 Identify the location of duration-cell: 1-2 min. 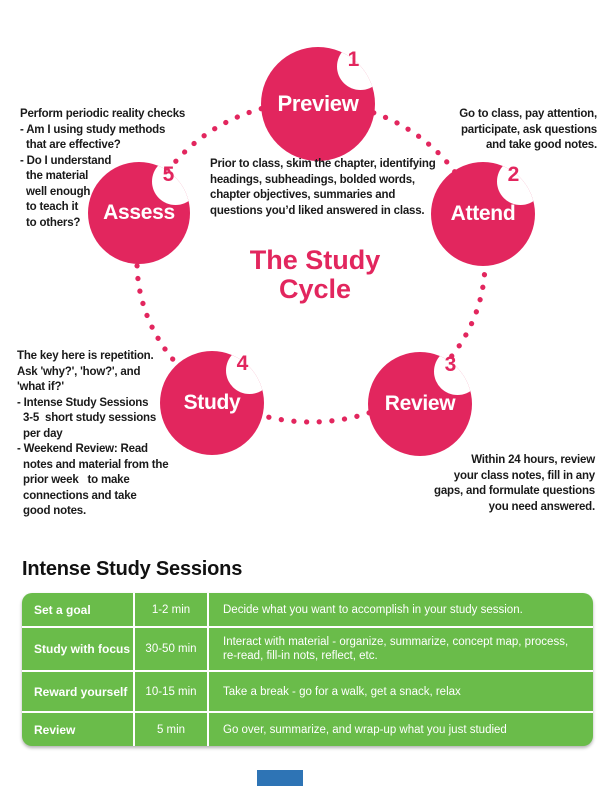
(172, 609).